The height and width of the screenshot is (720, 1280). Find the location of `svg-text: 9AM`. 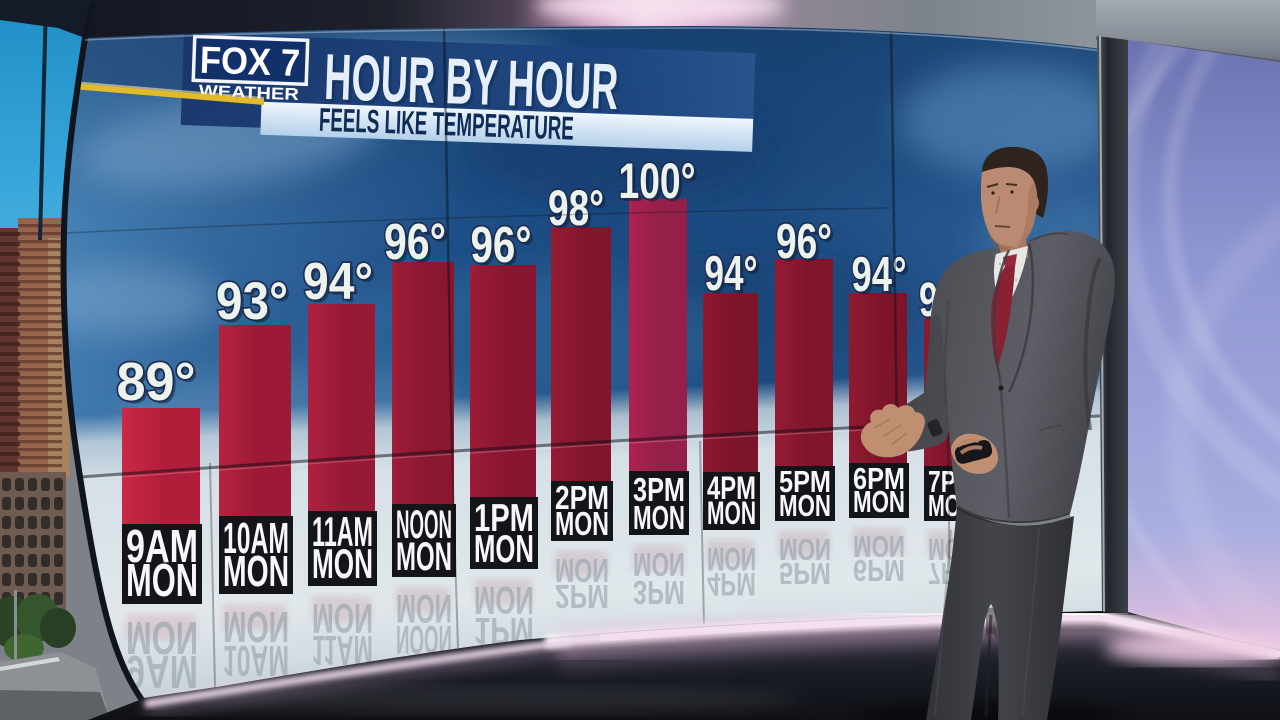

svg-text: 9AM is located at coordinates (162, 546).